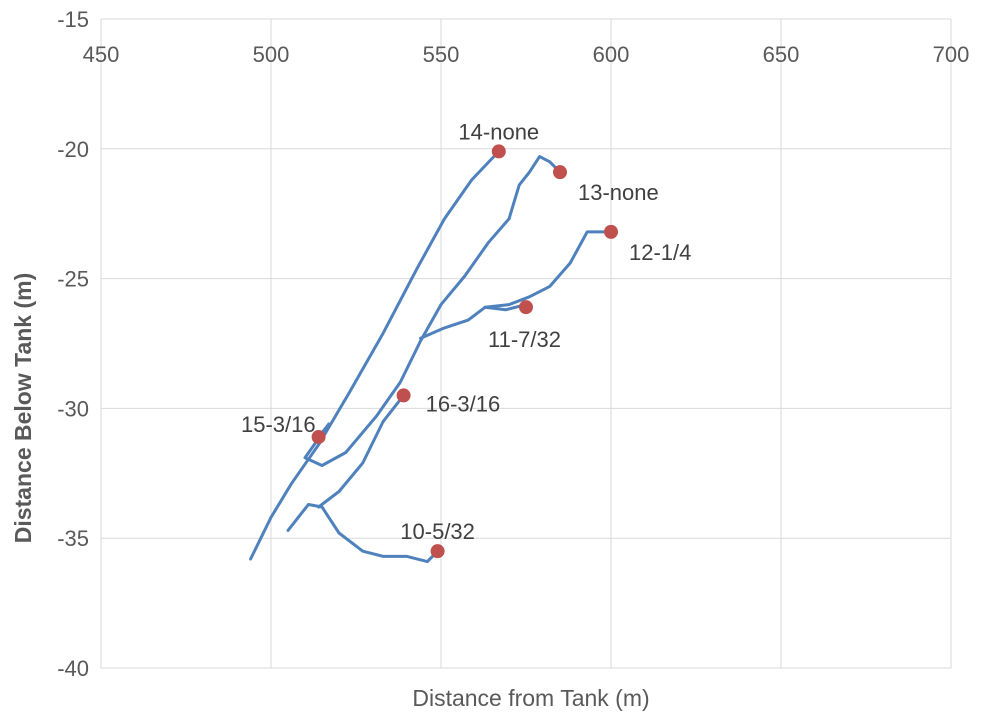 The width and height of the screenshot is (982, 717). What do you see at coordinates (73, 668) in the screenshot?
I see `y-tick-label: -40` at bounding box center [73, 668].